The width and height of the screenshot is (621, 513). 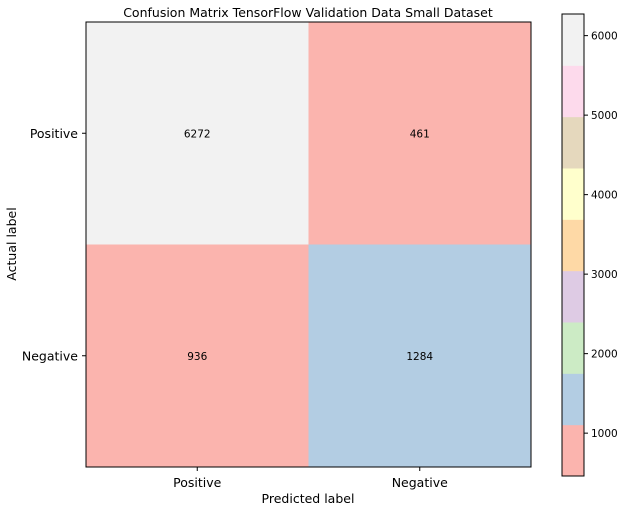 I want to click on x-axis-label: Predicted label, so click(x=308, y=498).